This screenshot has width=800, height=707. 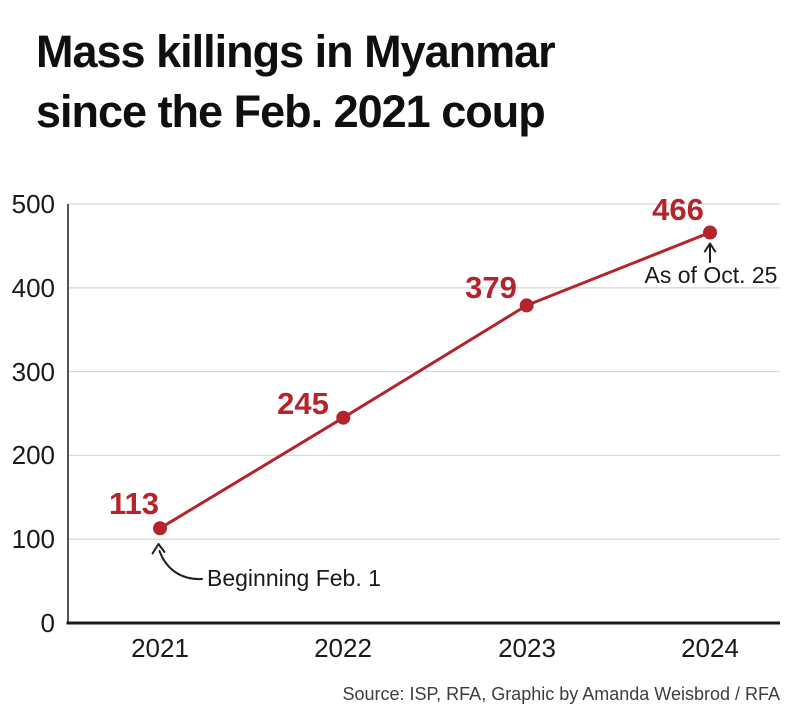 What do you see at coordinates (710, 247) in the screenshot?
I see `straight-arrow-head-icon` at bounding box center [710, 247].